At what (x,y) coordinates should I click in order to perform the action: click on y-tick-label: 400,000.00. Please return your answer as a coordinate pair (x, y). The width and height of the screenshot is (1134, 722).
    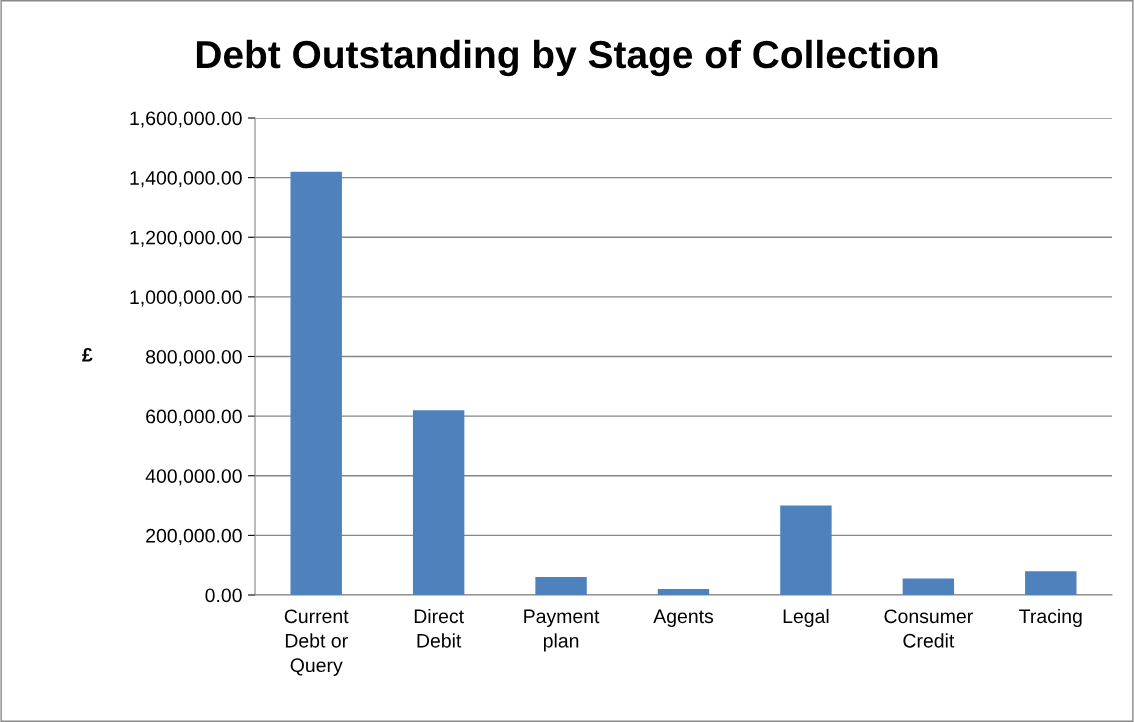
    Looking at the image, I should click on (193, 477).